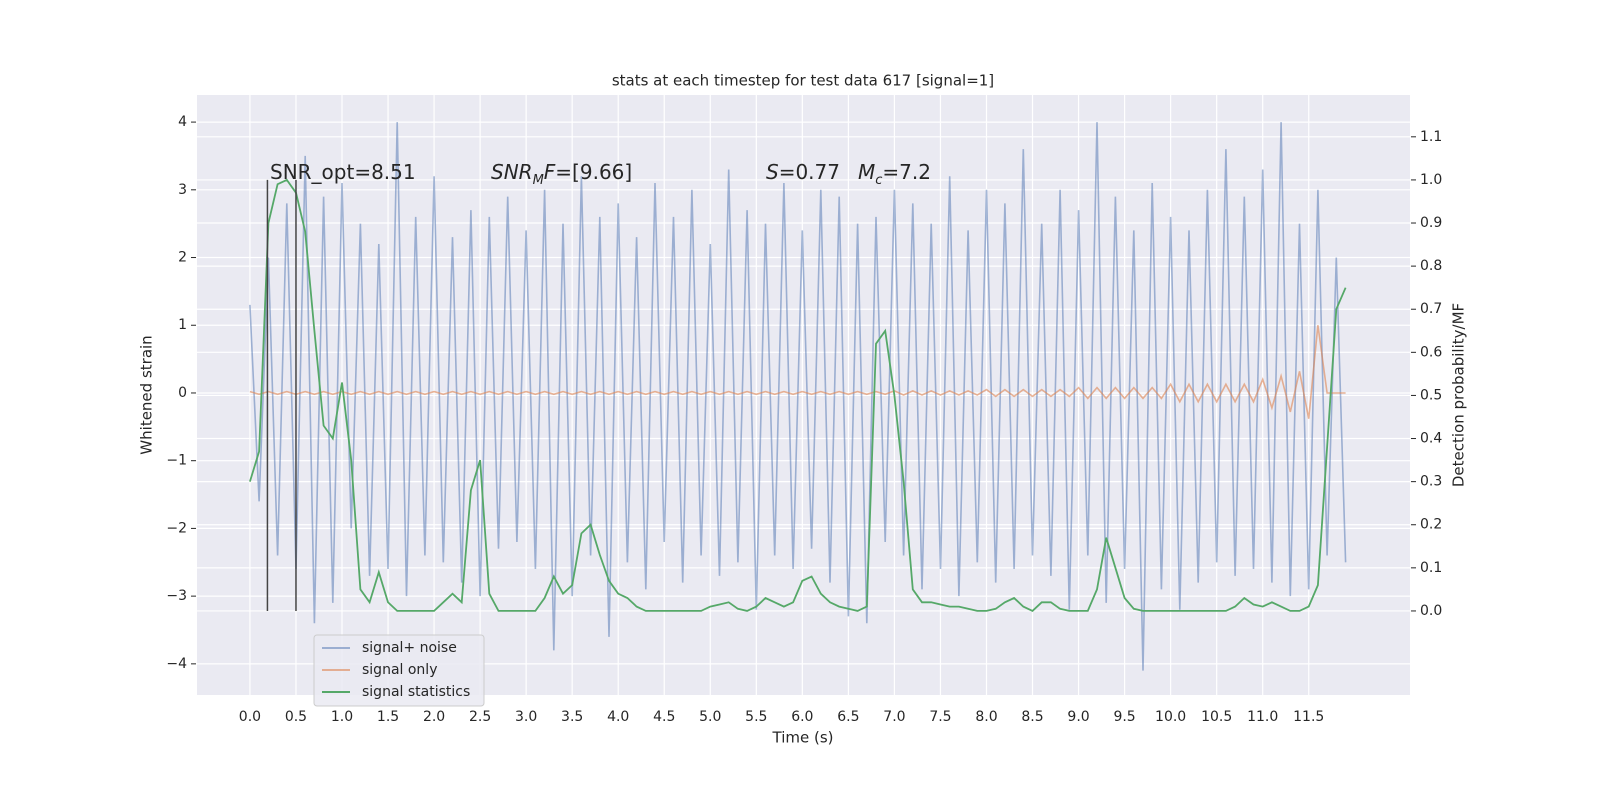 Image resolution: width=1600 pixels, height=800 pixels. Describe the element at coordinates (1032, 717) in the screenshot. I see `x-tick-label: 8.5` at that location.